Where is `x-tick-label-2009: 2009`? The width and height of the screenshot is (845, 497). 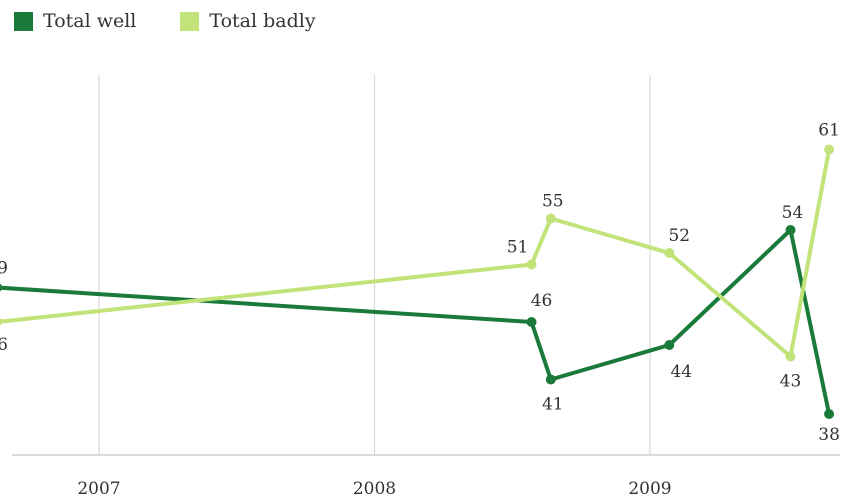 x-tick-label-2009: 2009 is located at coordinates (649, 488).